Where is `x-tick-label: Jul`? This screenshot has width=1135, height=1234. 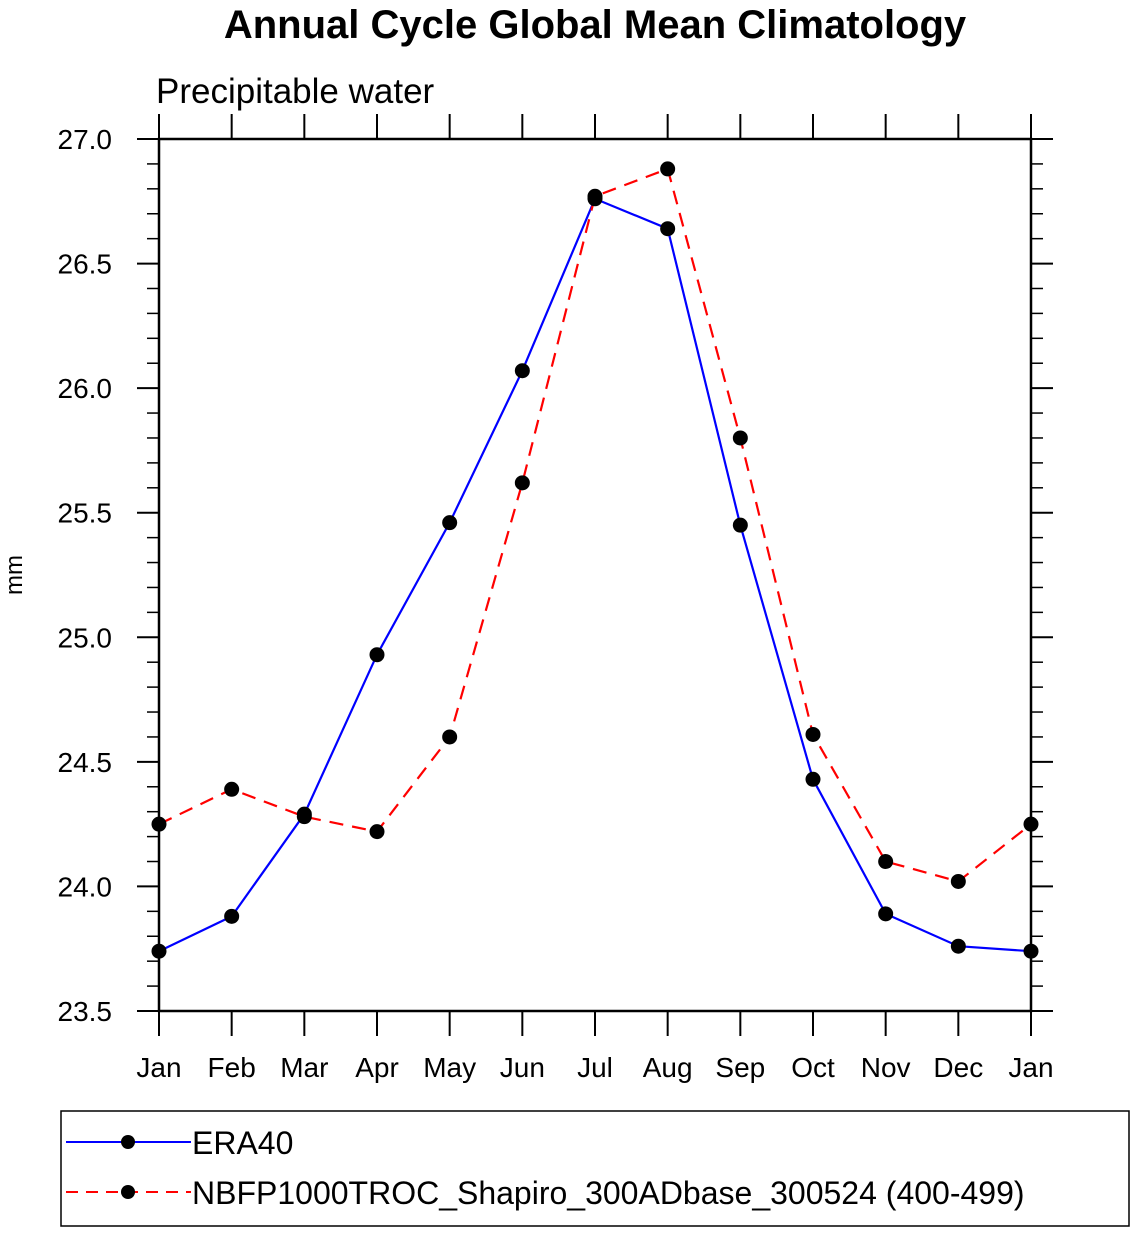
x-tick-label: Jul is located at coordinates (595, 1067).